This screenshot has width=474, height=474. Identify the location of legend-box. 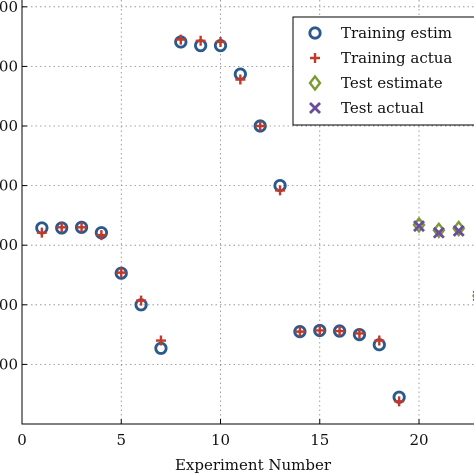
(383, 71).